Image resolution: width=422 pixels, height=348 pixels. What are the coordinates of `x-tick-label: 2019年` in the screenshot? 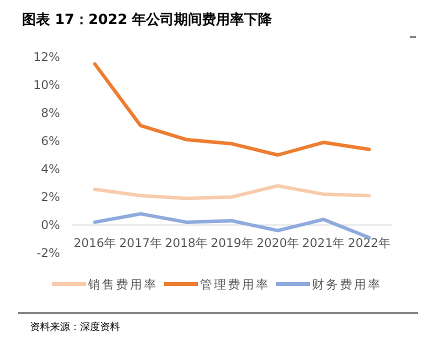 It's located at (232, 243).